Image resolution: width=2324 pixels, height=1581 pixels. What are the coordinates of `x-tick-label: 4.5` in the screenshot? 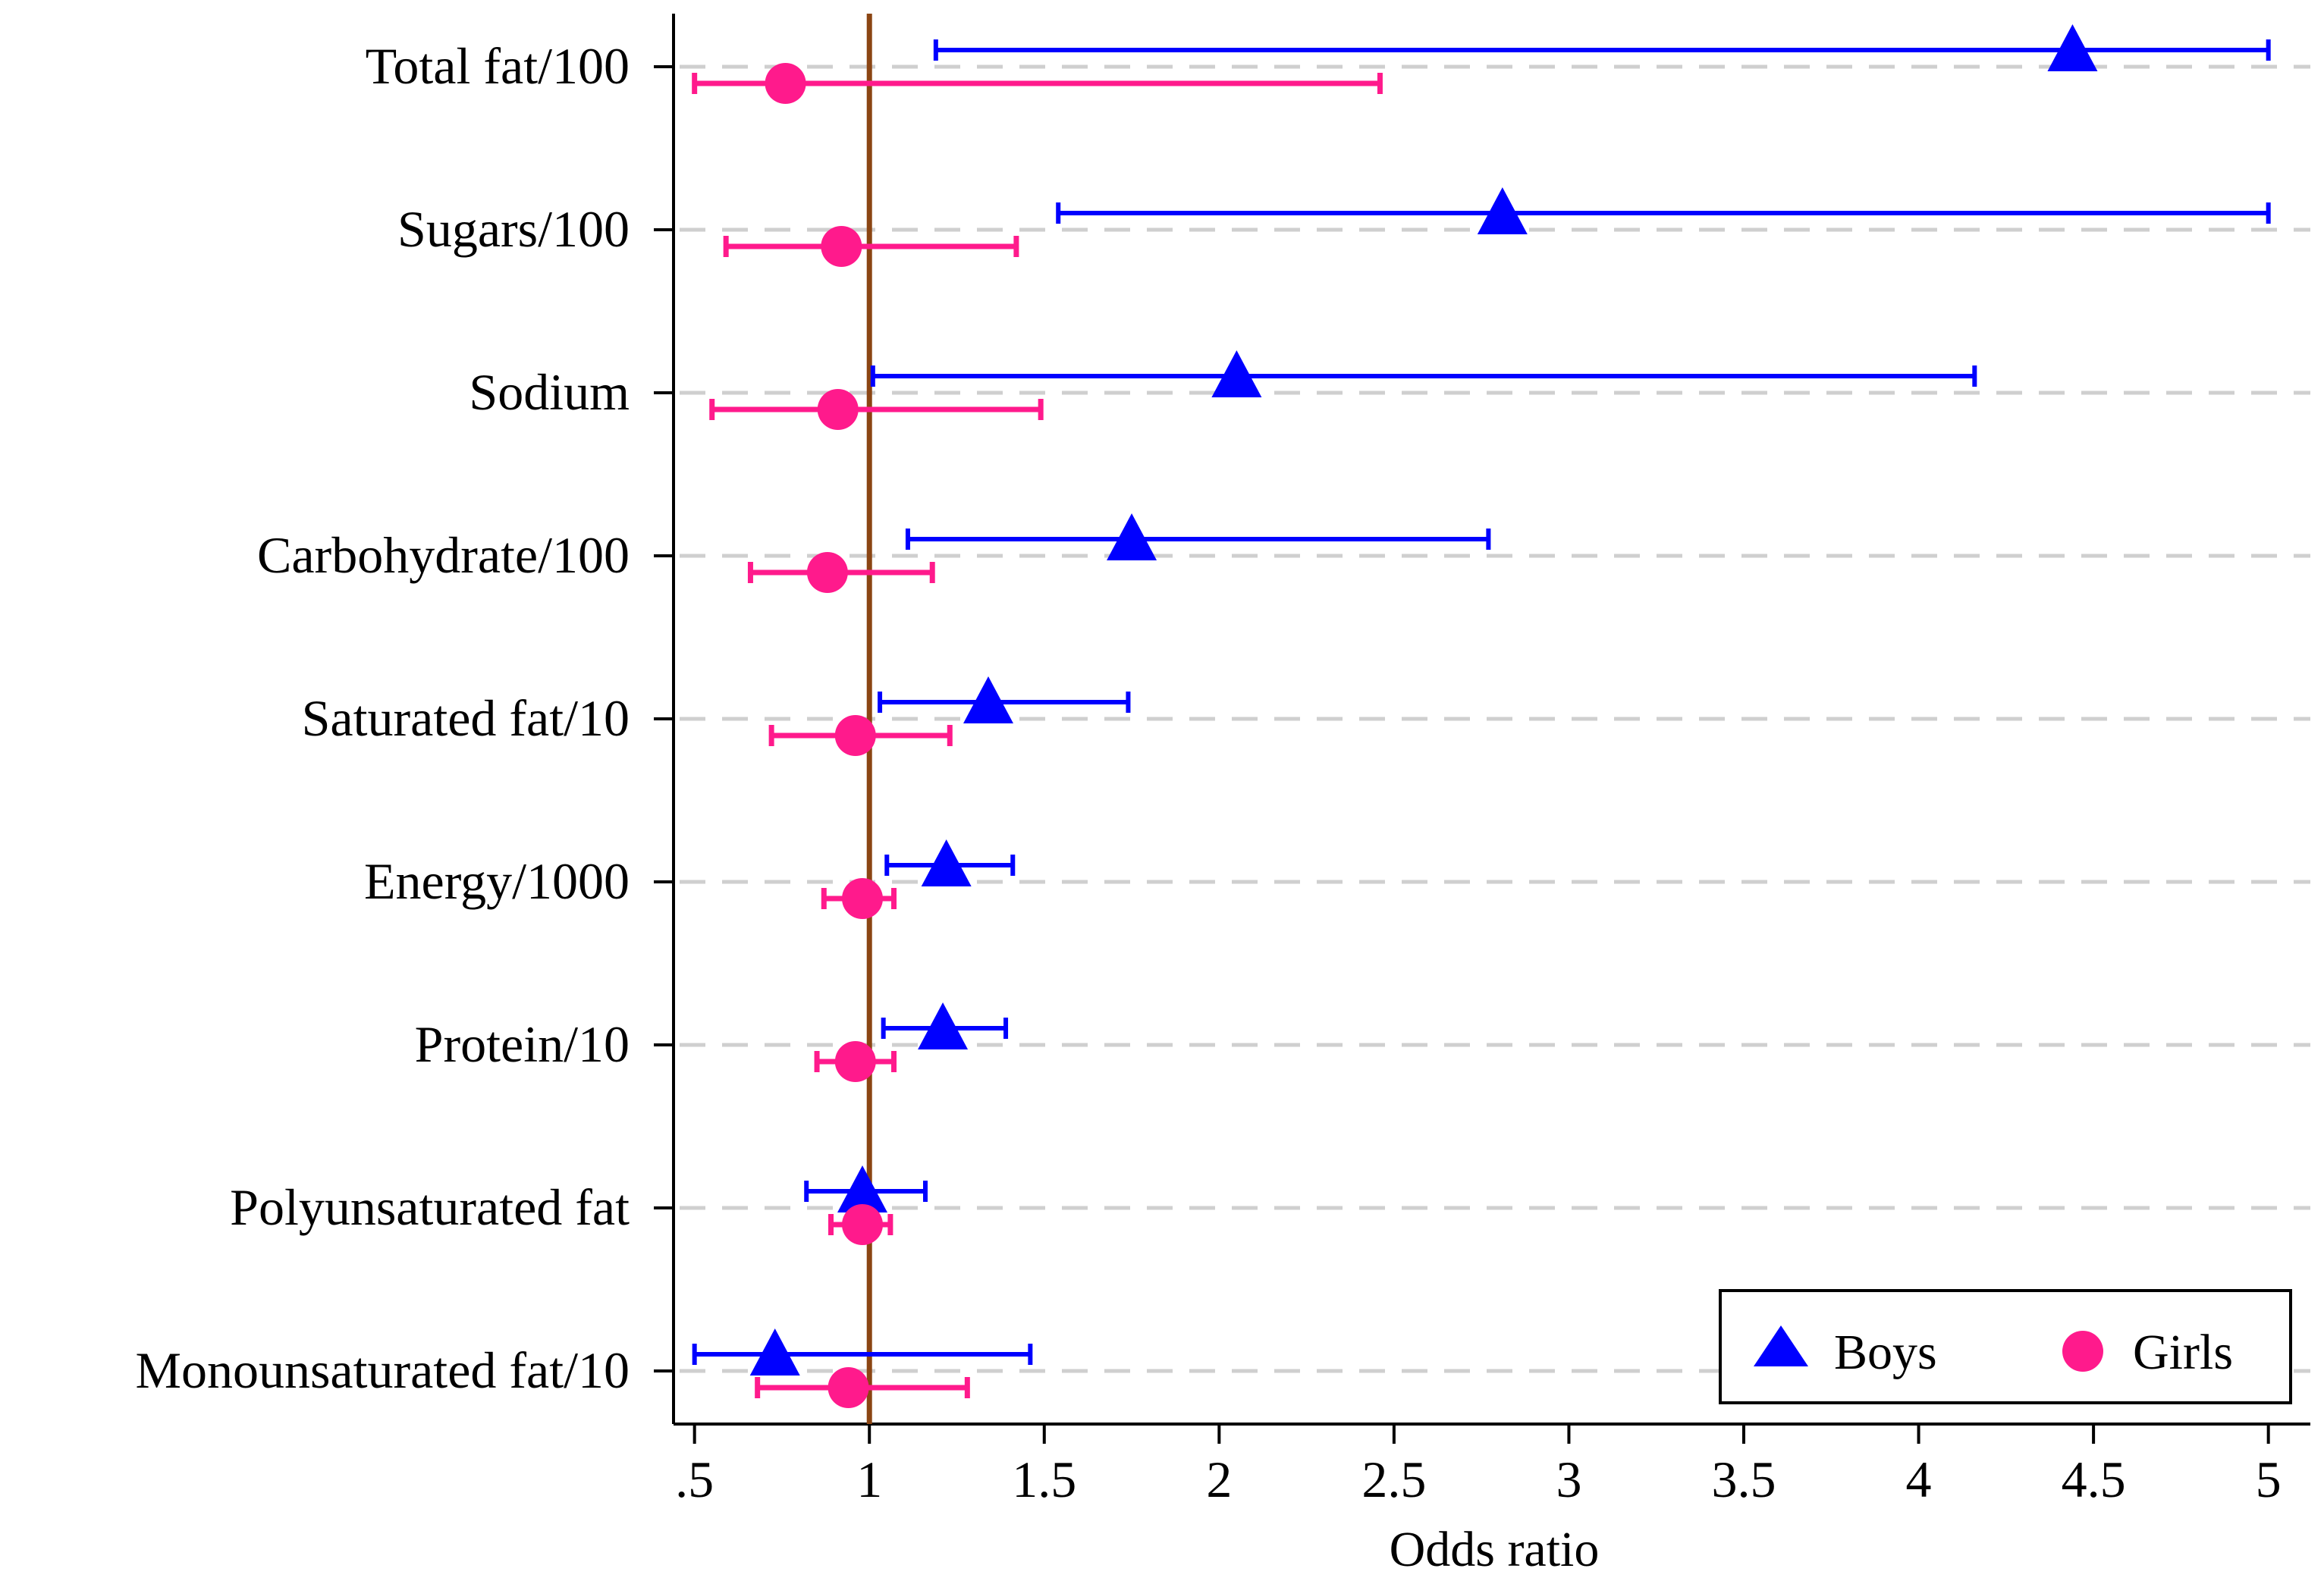 It's located at (2094, 1479).